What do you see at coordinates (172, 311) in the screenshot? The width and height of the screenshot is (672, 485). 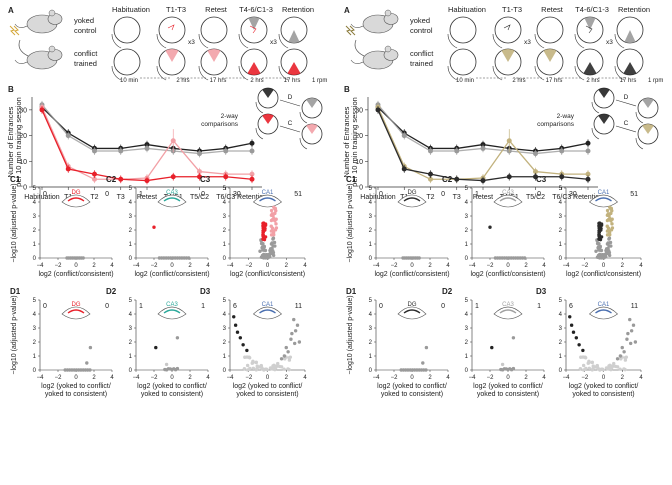 I see `hippocampus-region-D2` at bounding box center [172, 311].